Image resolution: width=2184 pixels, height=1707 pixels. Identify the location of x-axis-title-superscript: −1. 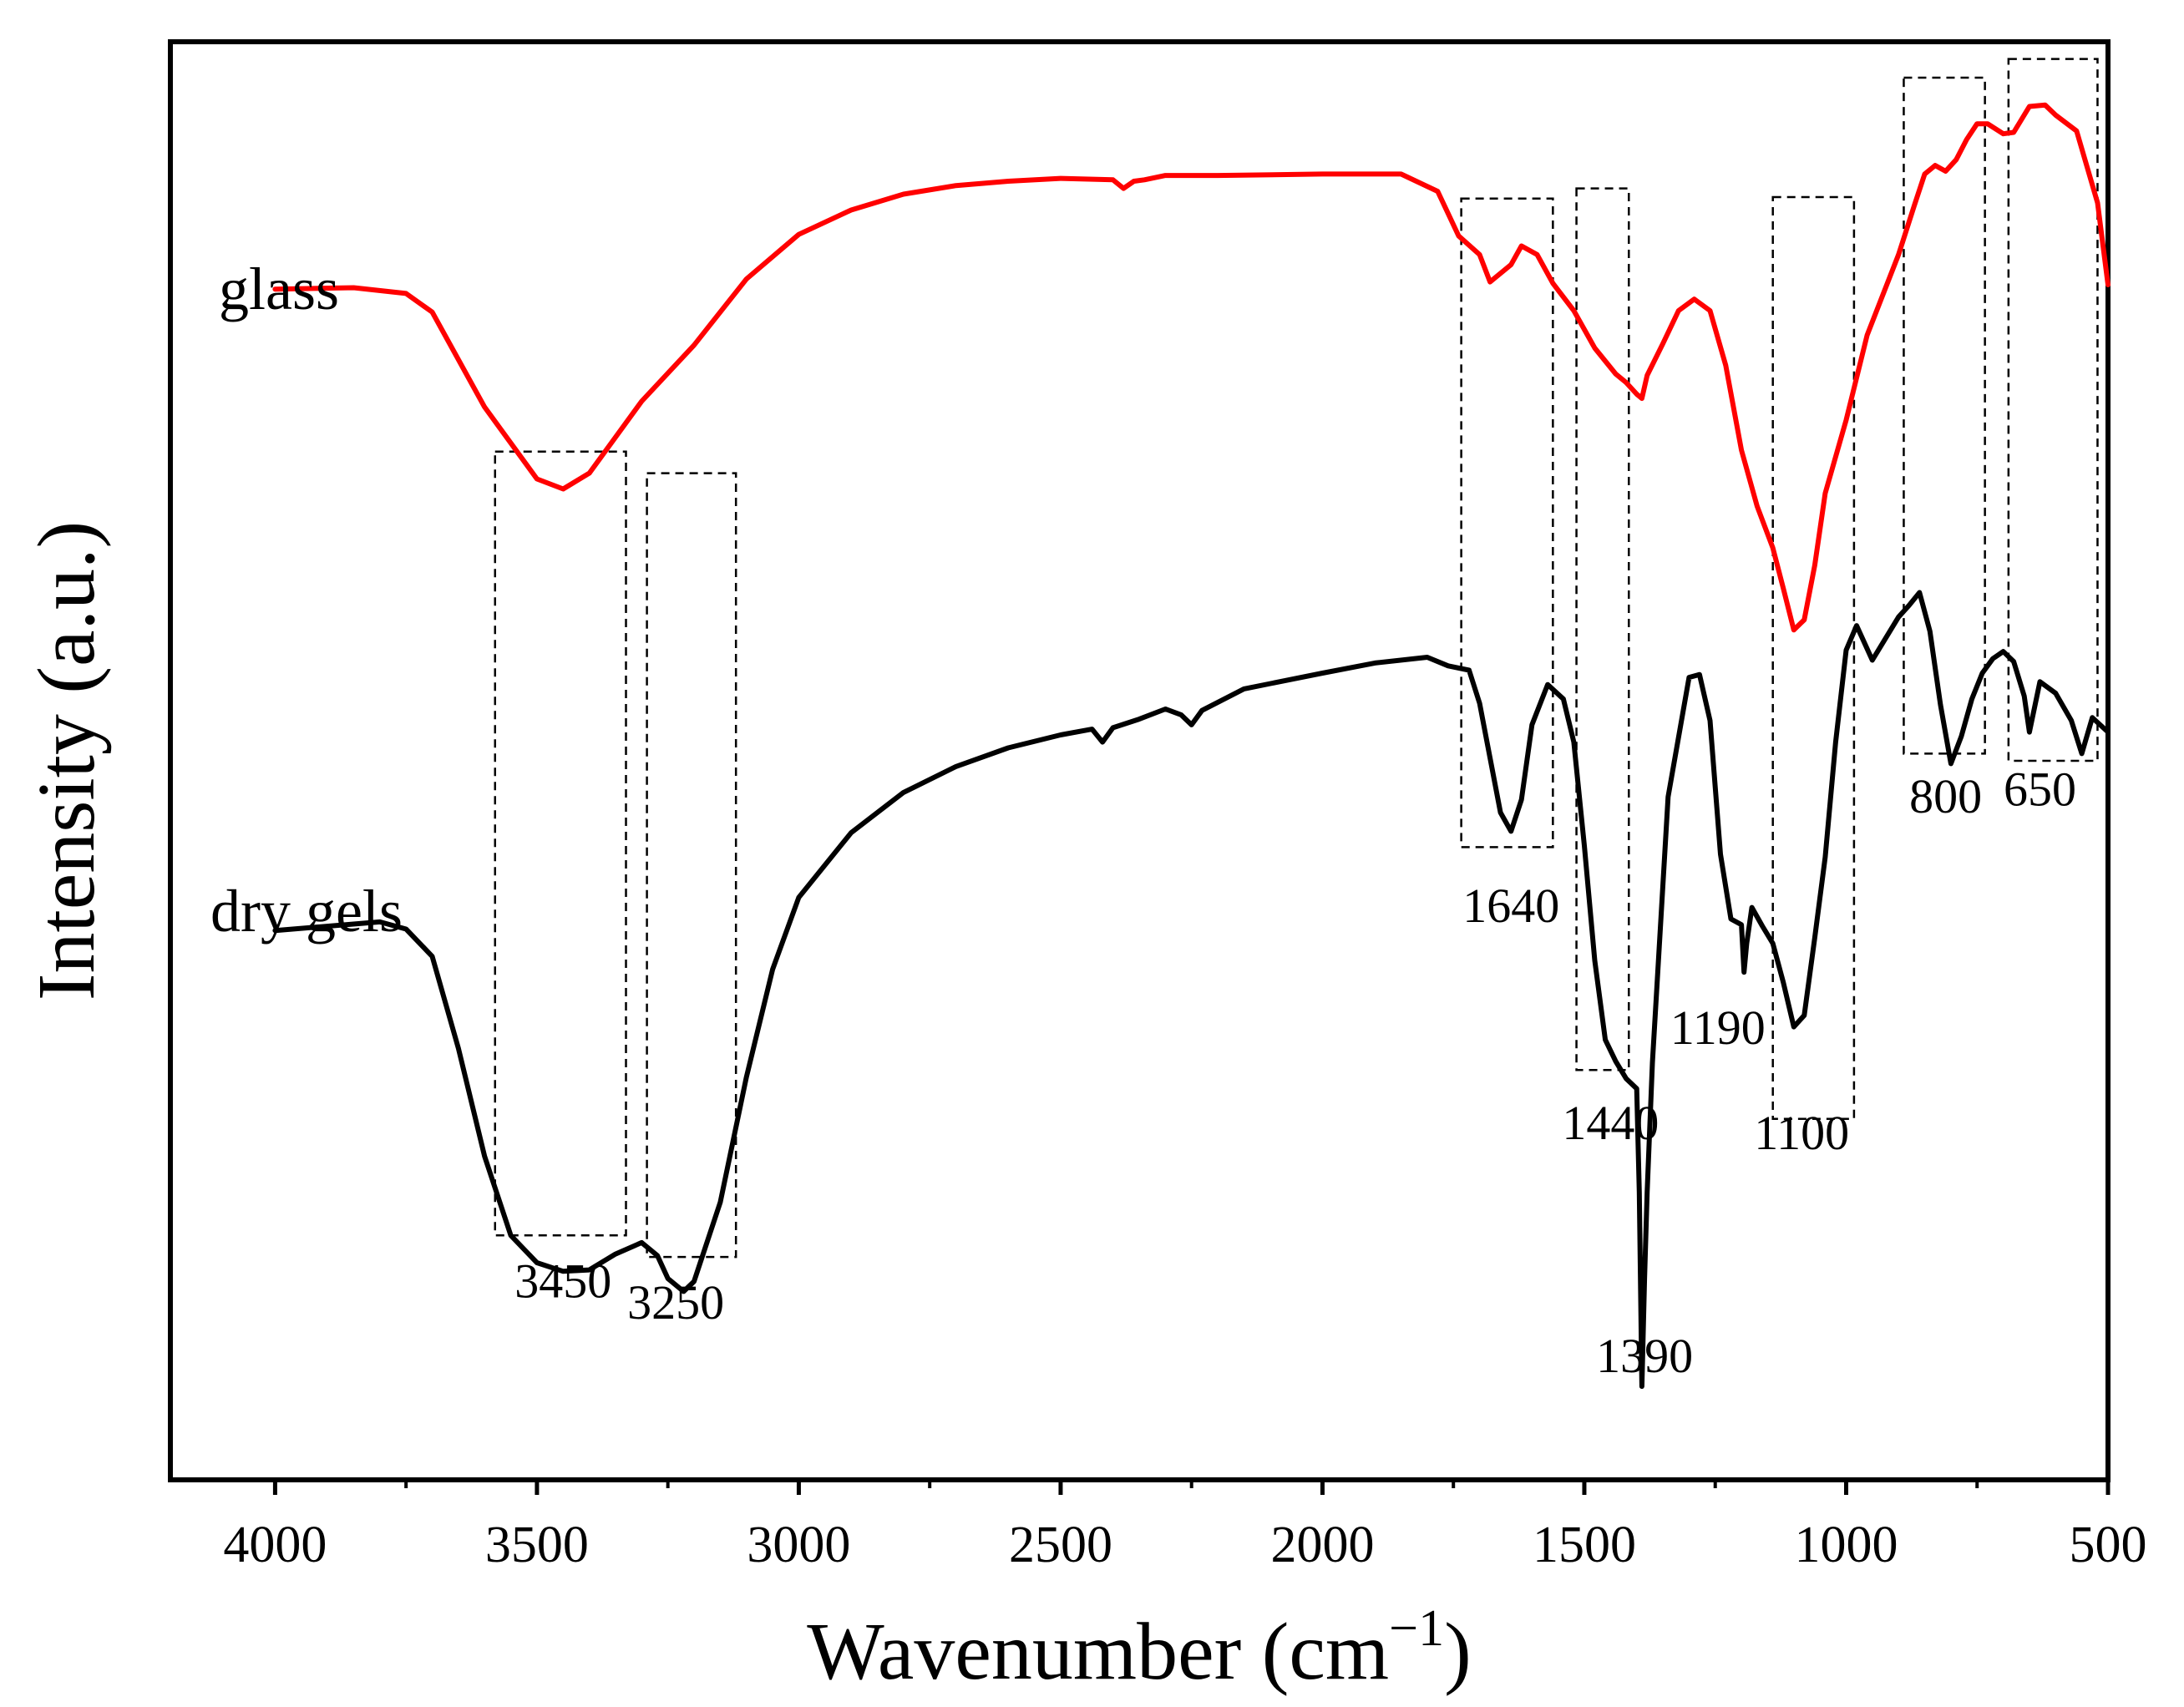
(1416, 1629).